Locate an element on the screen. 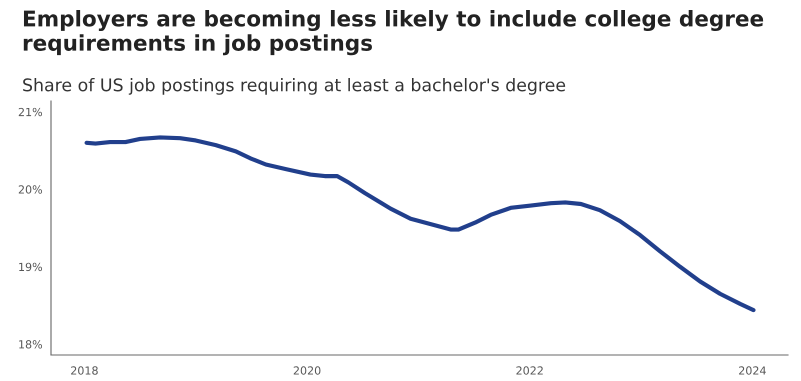  y-tick-label: 19% is located at coordinates (30, 267).